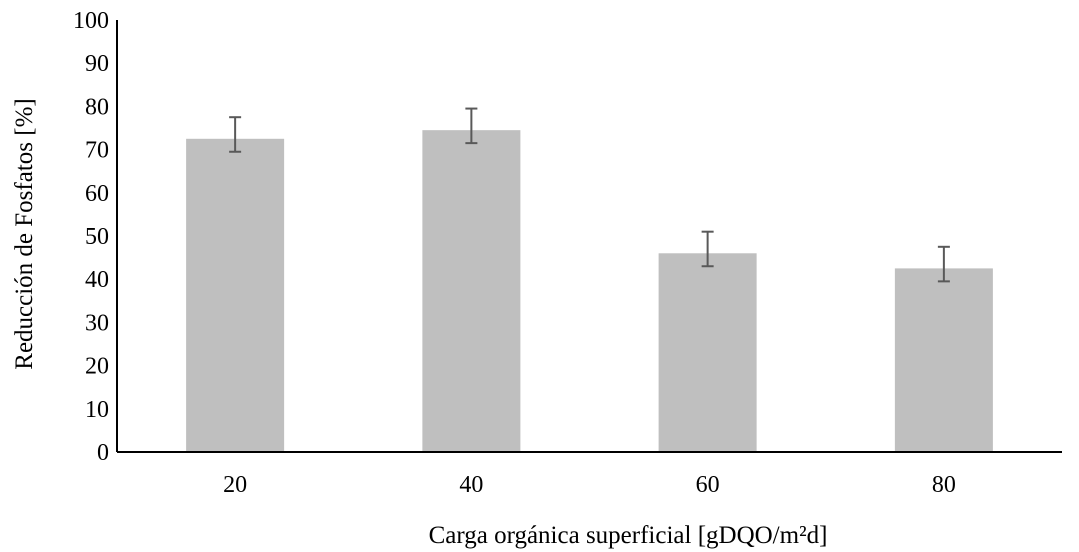 The height and width of the screenshot is (552, 1079). What do you see at coordinates (97, 280) in the screenshot?
I see `y-tick-label: 40` at bounding box center [97, 280].